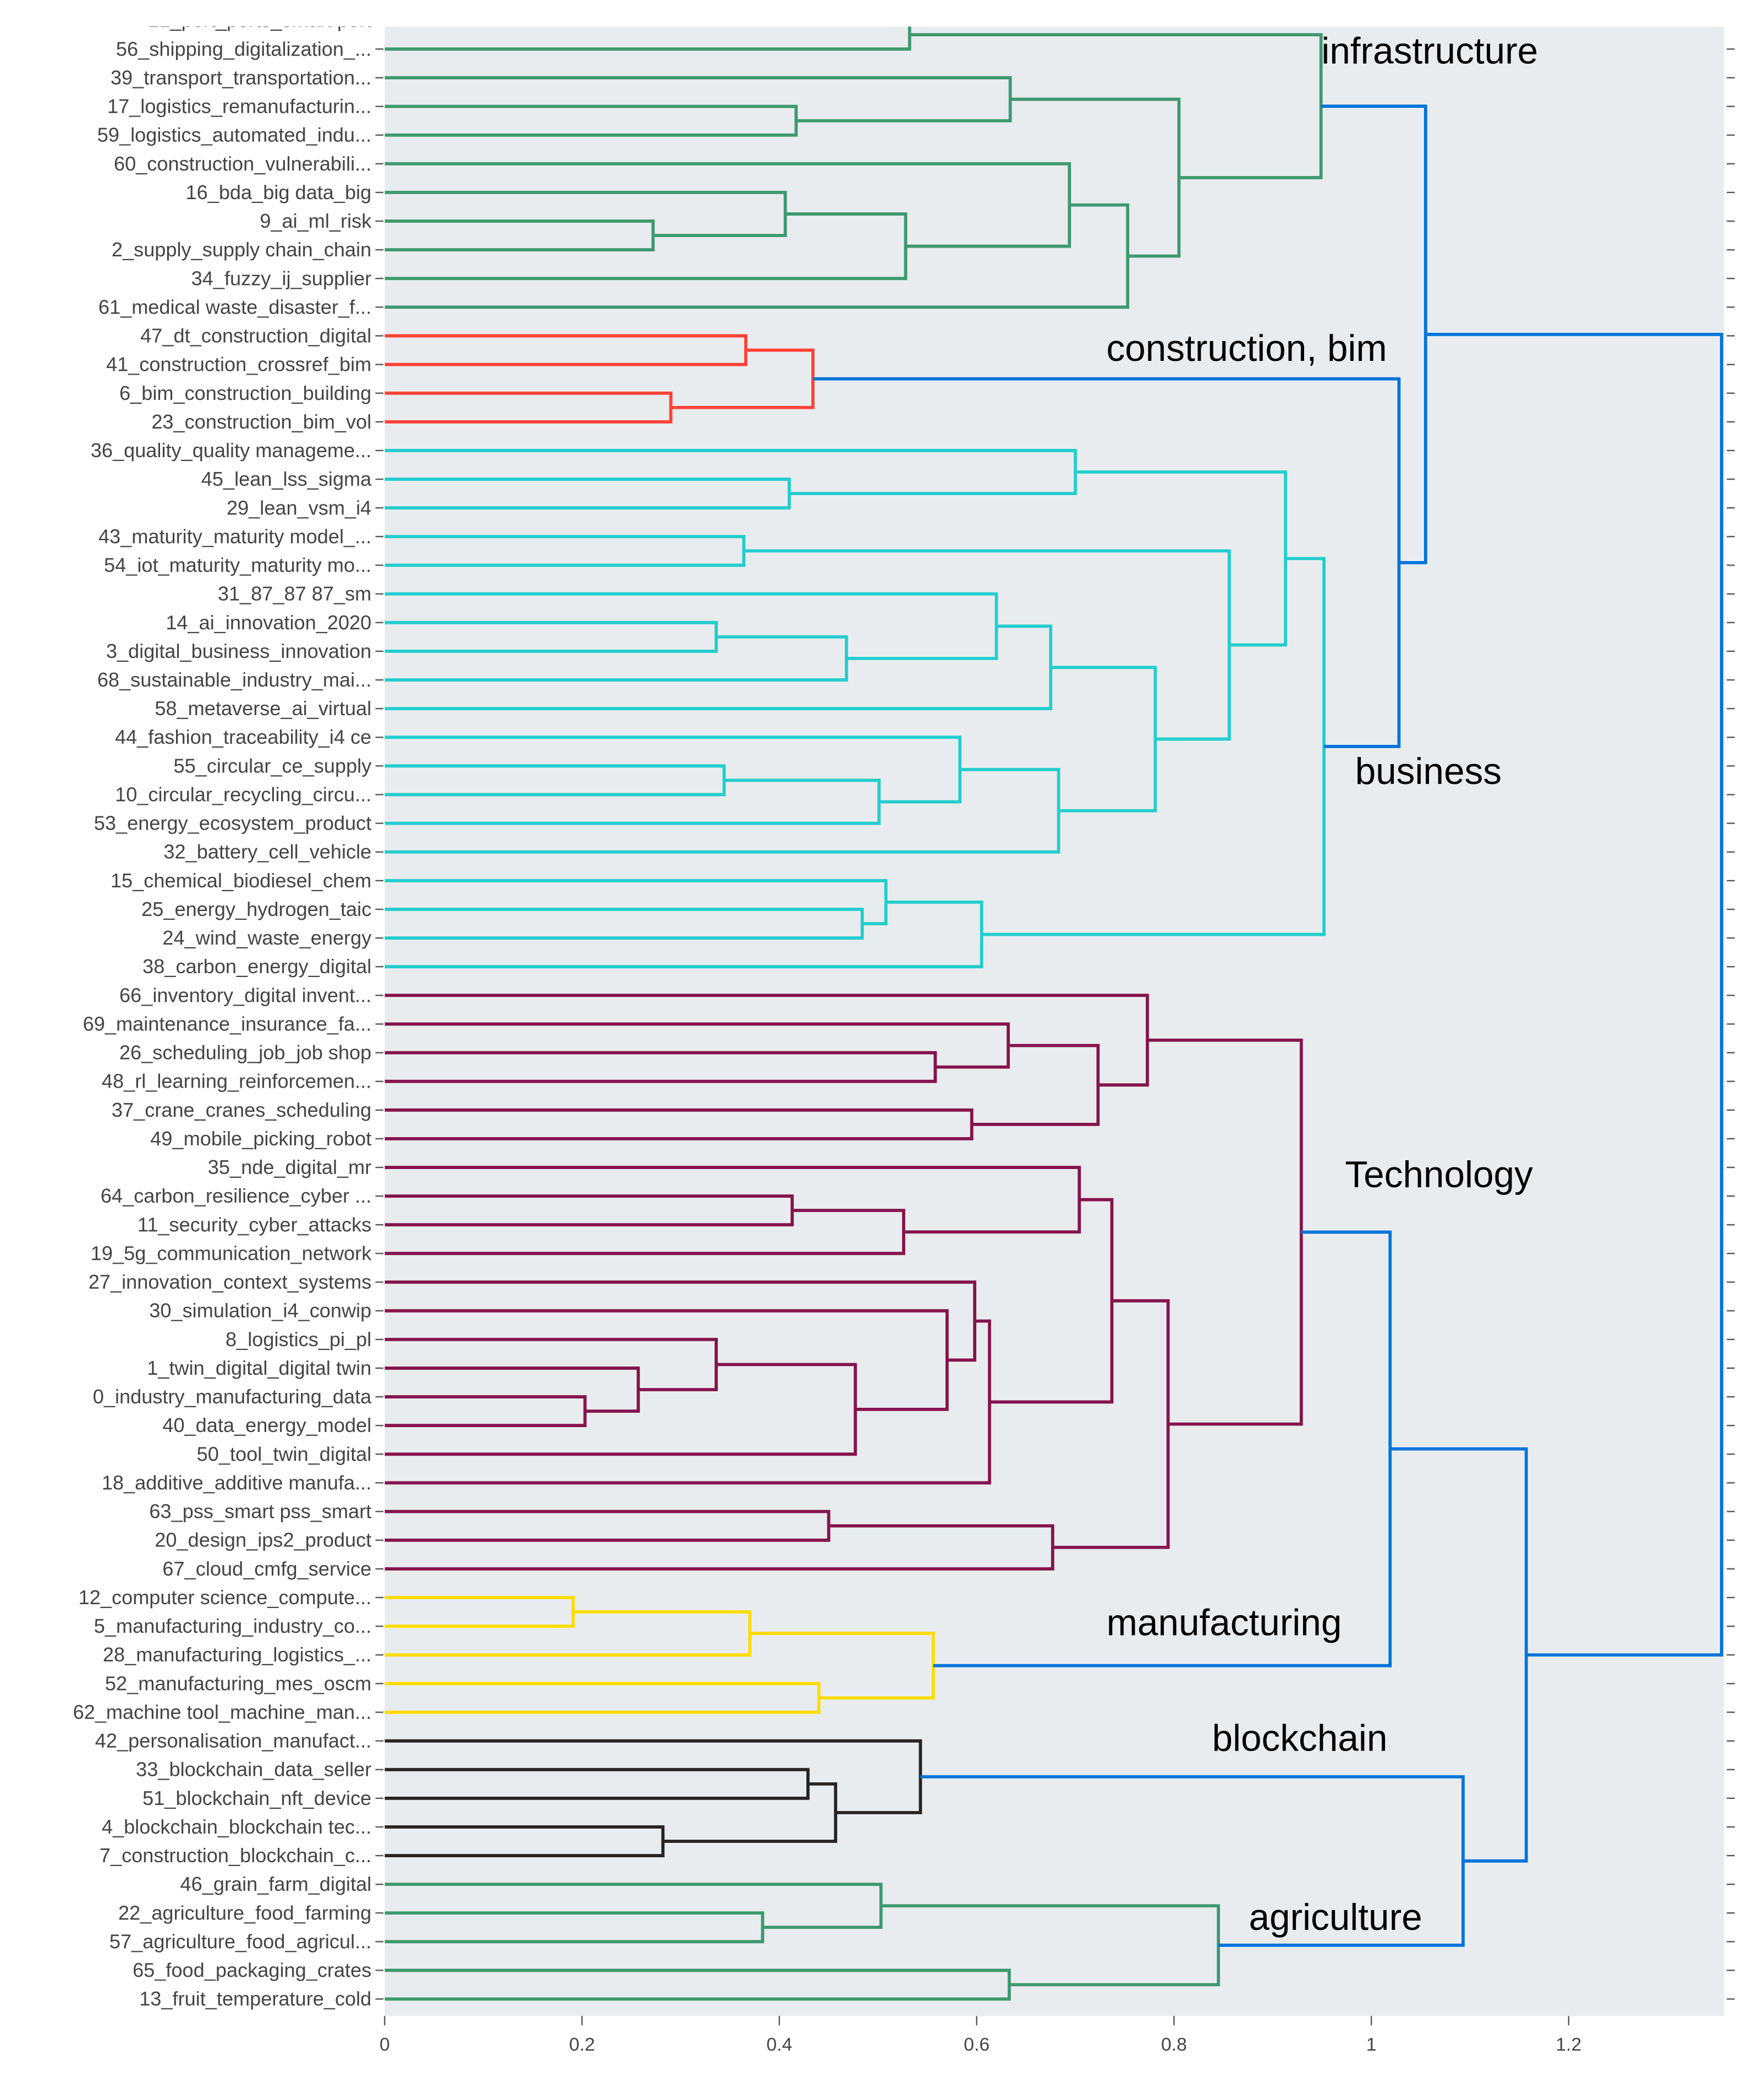  I want to click on leaf-label: 24_wind_waste_energy, so click(266, 938).